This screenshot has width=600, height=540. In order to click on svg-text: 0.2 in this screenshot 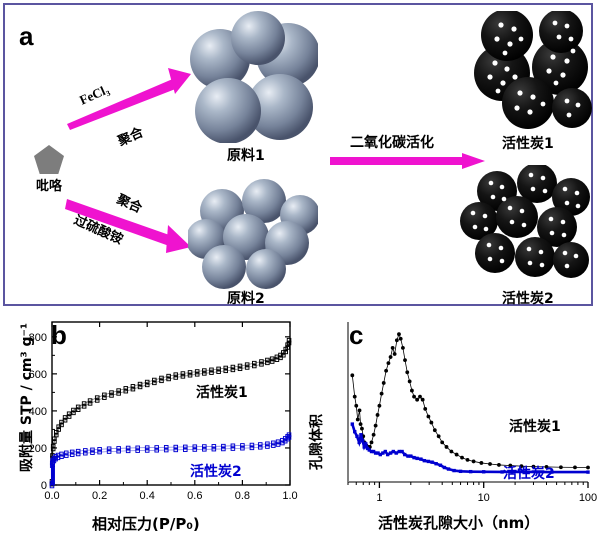, I will do `click(99, 496)`.